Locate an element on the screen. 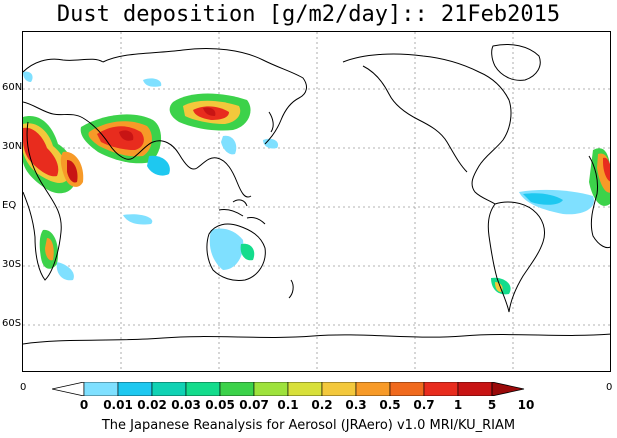 This screenshot has height=438, width=617. colorbar-tick-label: 0.2 is located at coordinates (322, 405).